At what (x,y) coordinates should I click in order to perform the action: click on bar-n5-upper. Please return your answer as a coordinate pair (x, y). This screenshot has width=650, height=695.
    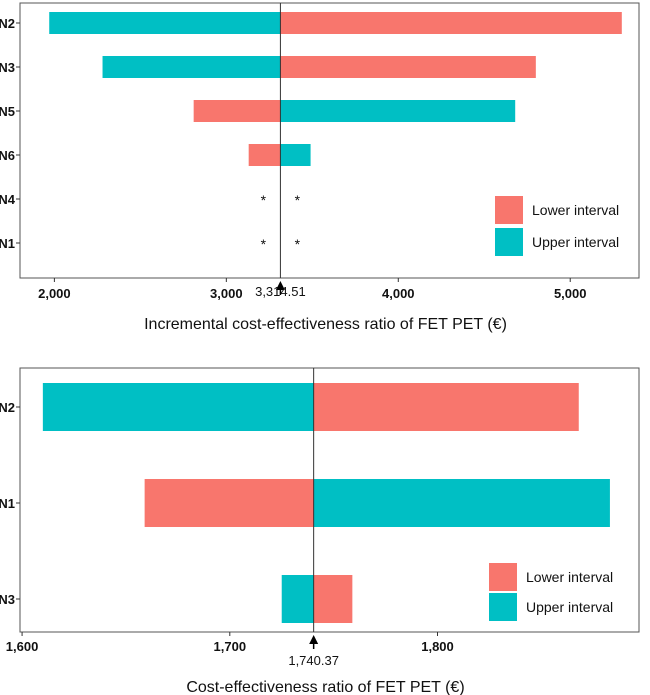
    Looking at the image, I should click on (398, 111).